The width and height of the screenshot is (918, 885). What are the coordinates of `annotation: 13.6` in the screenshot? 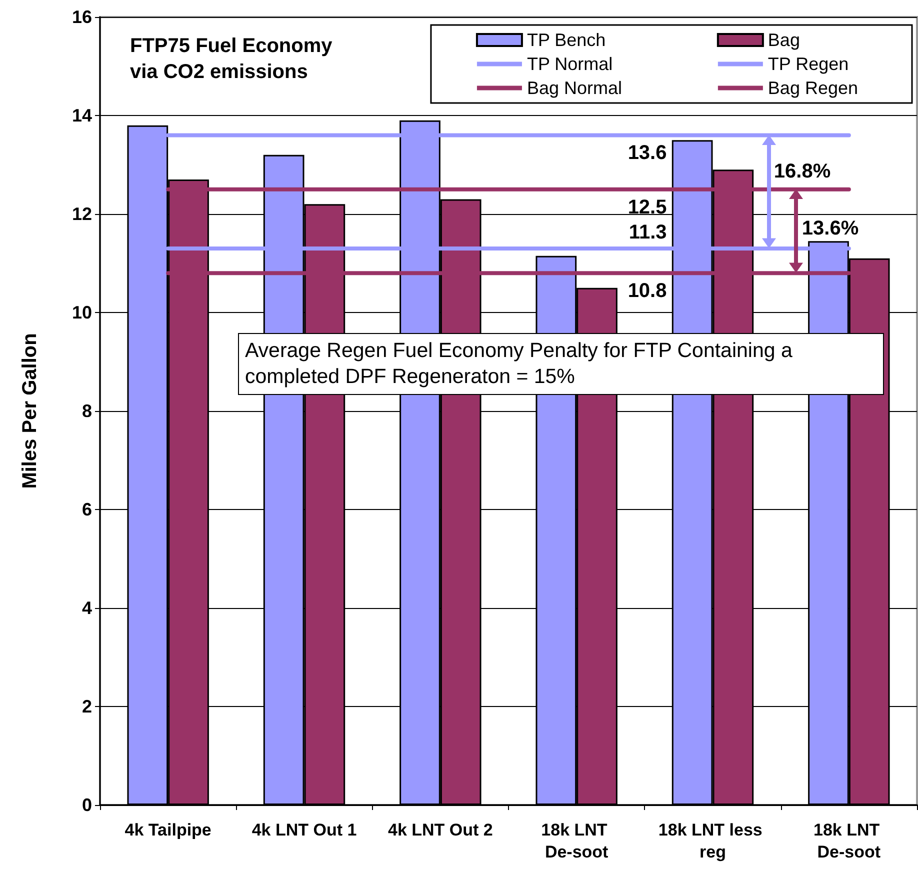 It's located at (647, 153).